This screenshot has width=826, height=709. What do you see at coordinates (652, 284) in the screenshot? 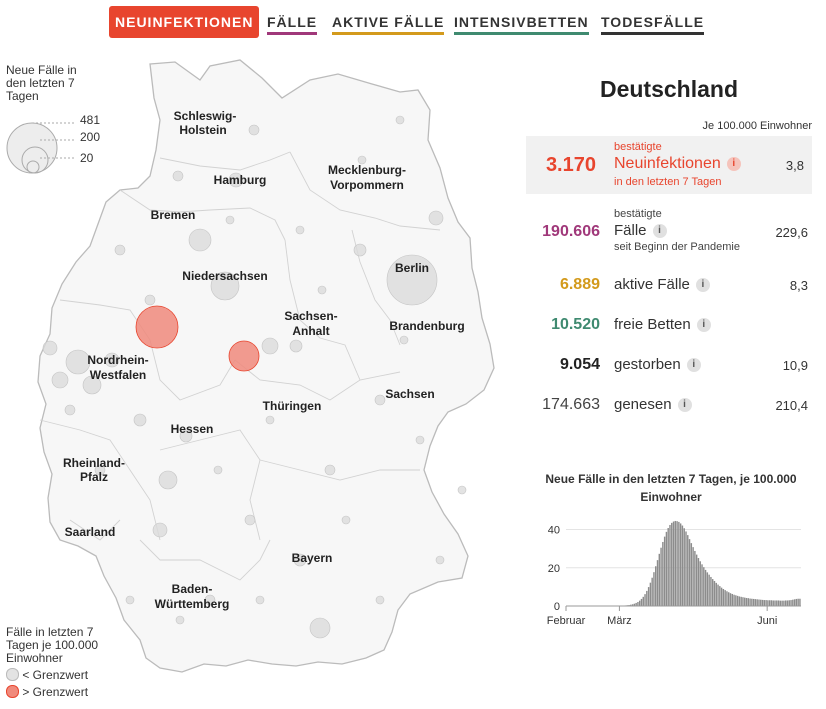
I see `stat-label-text: aktive Fälle` at bounding box center [652, 284].